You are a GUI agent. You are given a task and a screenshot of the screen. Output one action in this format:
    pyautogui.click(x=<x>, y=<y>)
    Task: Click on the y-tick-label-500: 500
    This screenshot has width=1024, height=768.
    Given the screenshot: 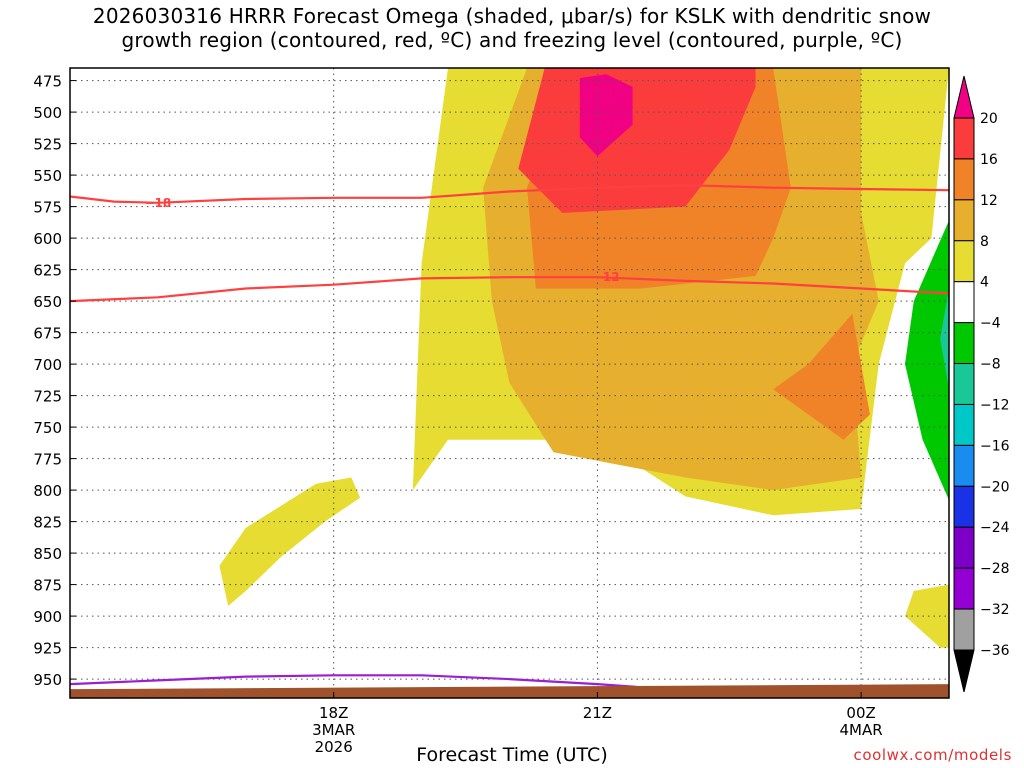 What is the action you would take?
    pyautogui.click(x=47, y=113)
    